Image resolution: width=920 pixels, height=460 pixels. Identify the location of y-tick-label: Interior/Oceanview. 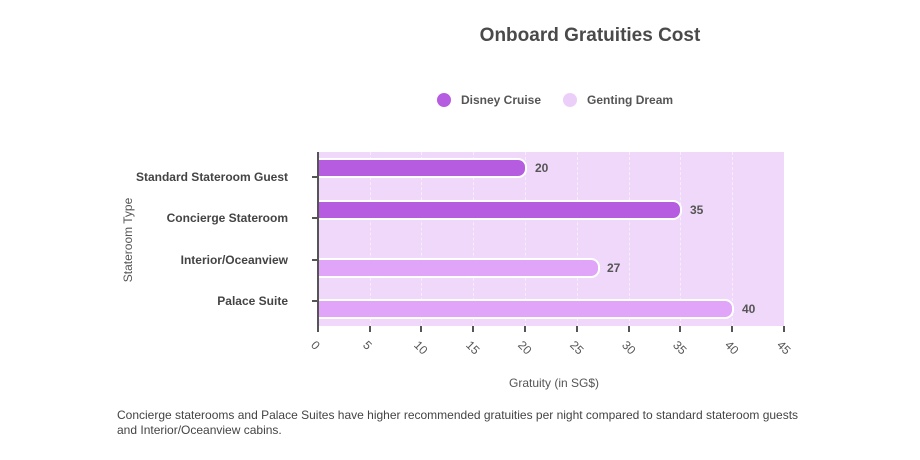
(234, 260).